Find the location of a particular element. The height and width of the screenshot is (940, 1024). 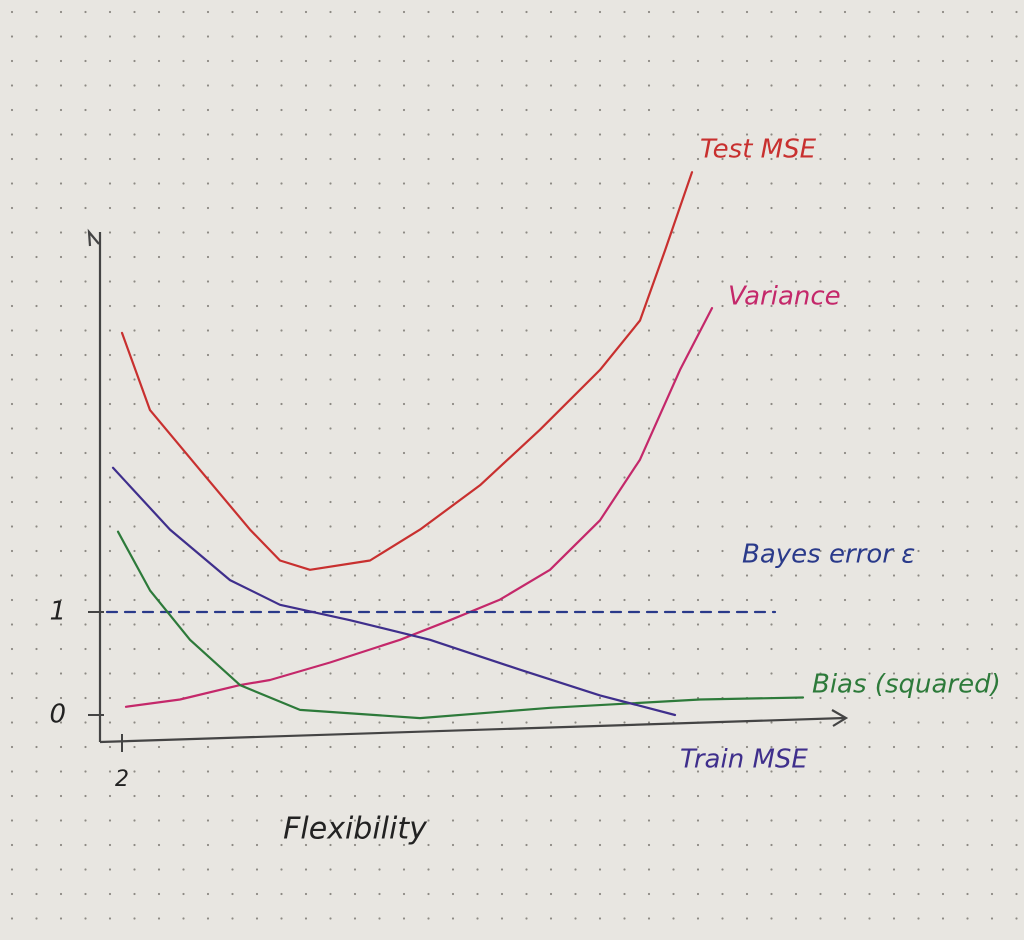

series-label: Test MSE is located at coordinates (758, 150).